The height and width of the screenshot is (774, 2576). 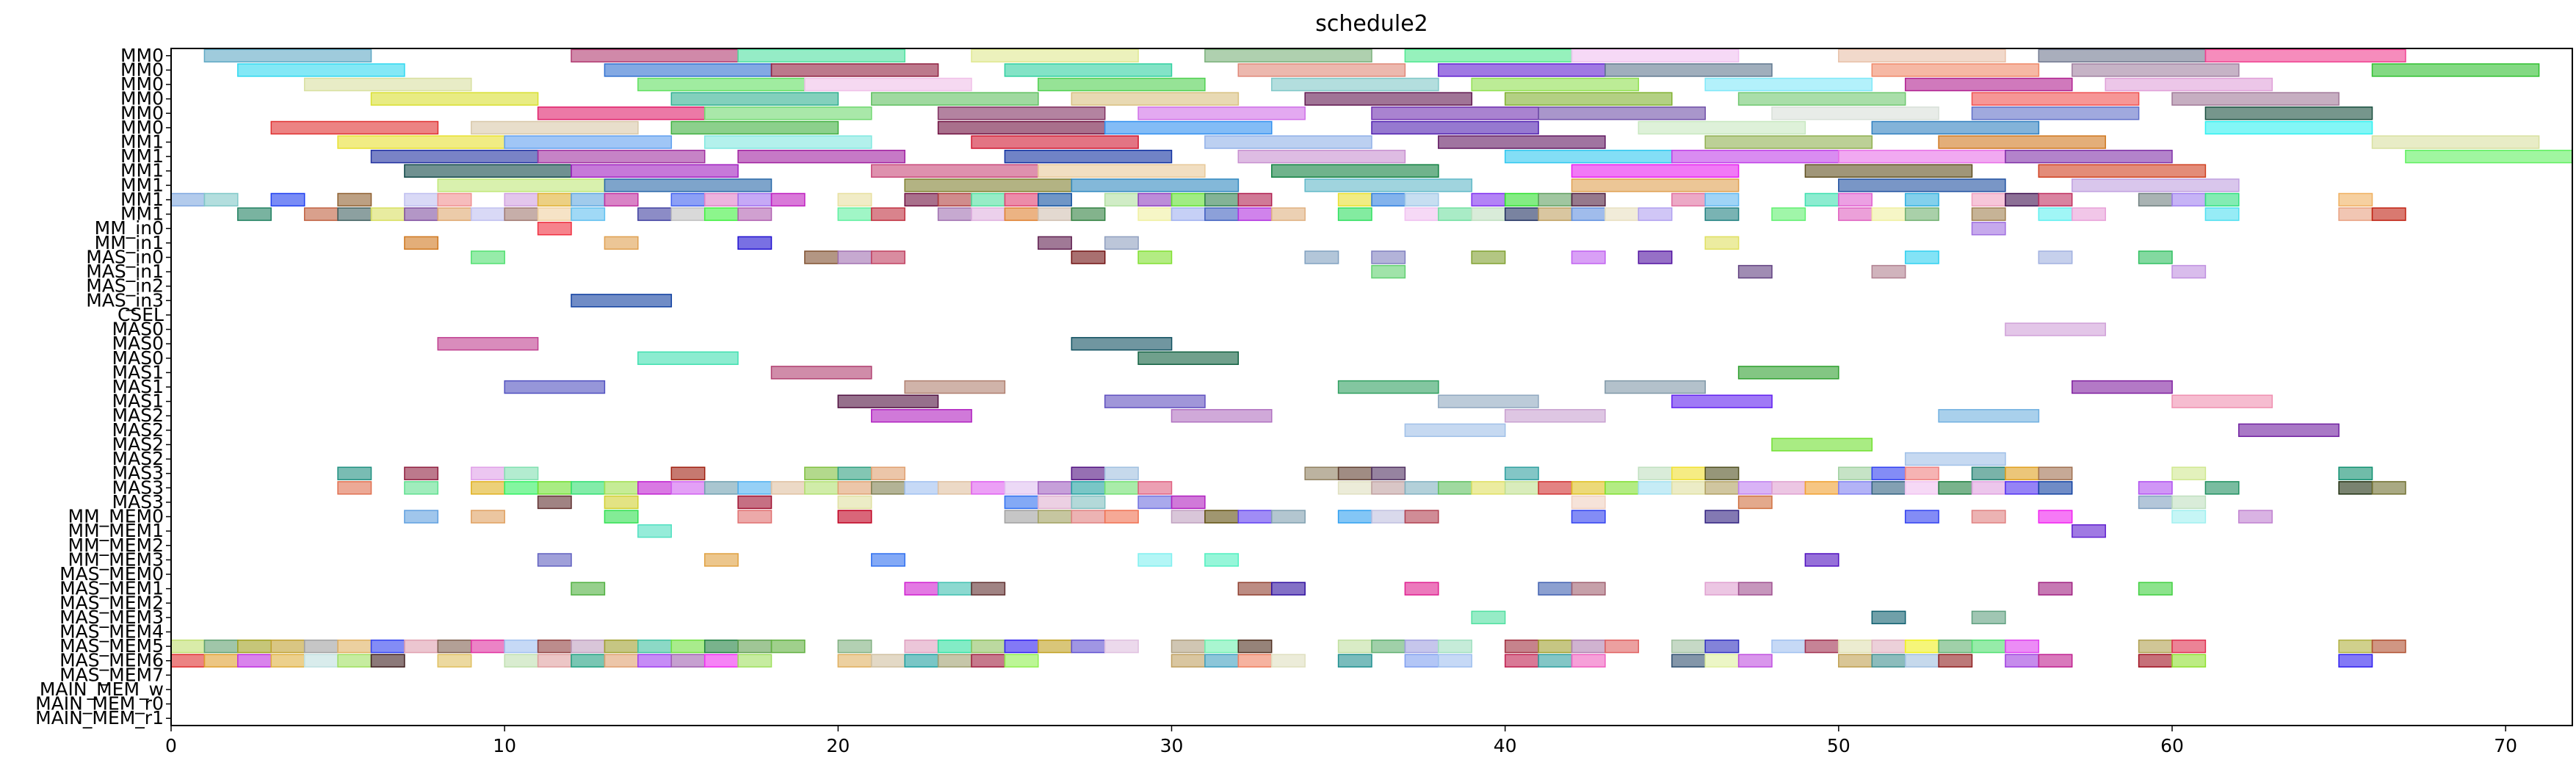 What do you see at coordinates (116, 516) in the screenshot?
I see `y-tick-label: MM_MEM0` at bounding box center [116, 516].